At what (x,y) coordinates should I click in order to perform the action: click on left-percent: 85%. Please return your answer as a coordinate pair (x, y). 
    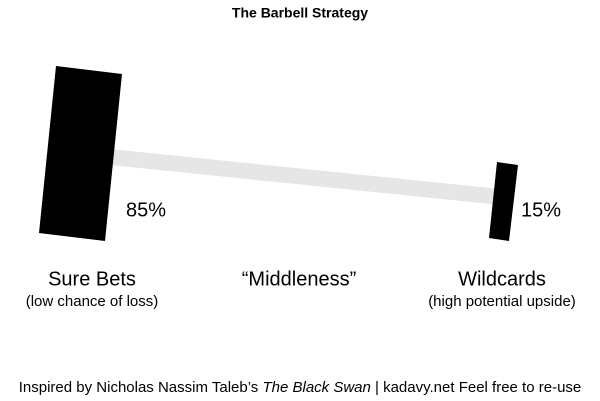
    Looking at the image, I should click on (146, 210).